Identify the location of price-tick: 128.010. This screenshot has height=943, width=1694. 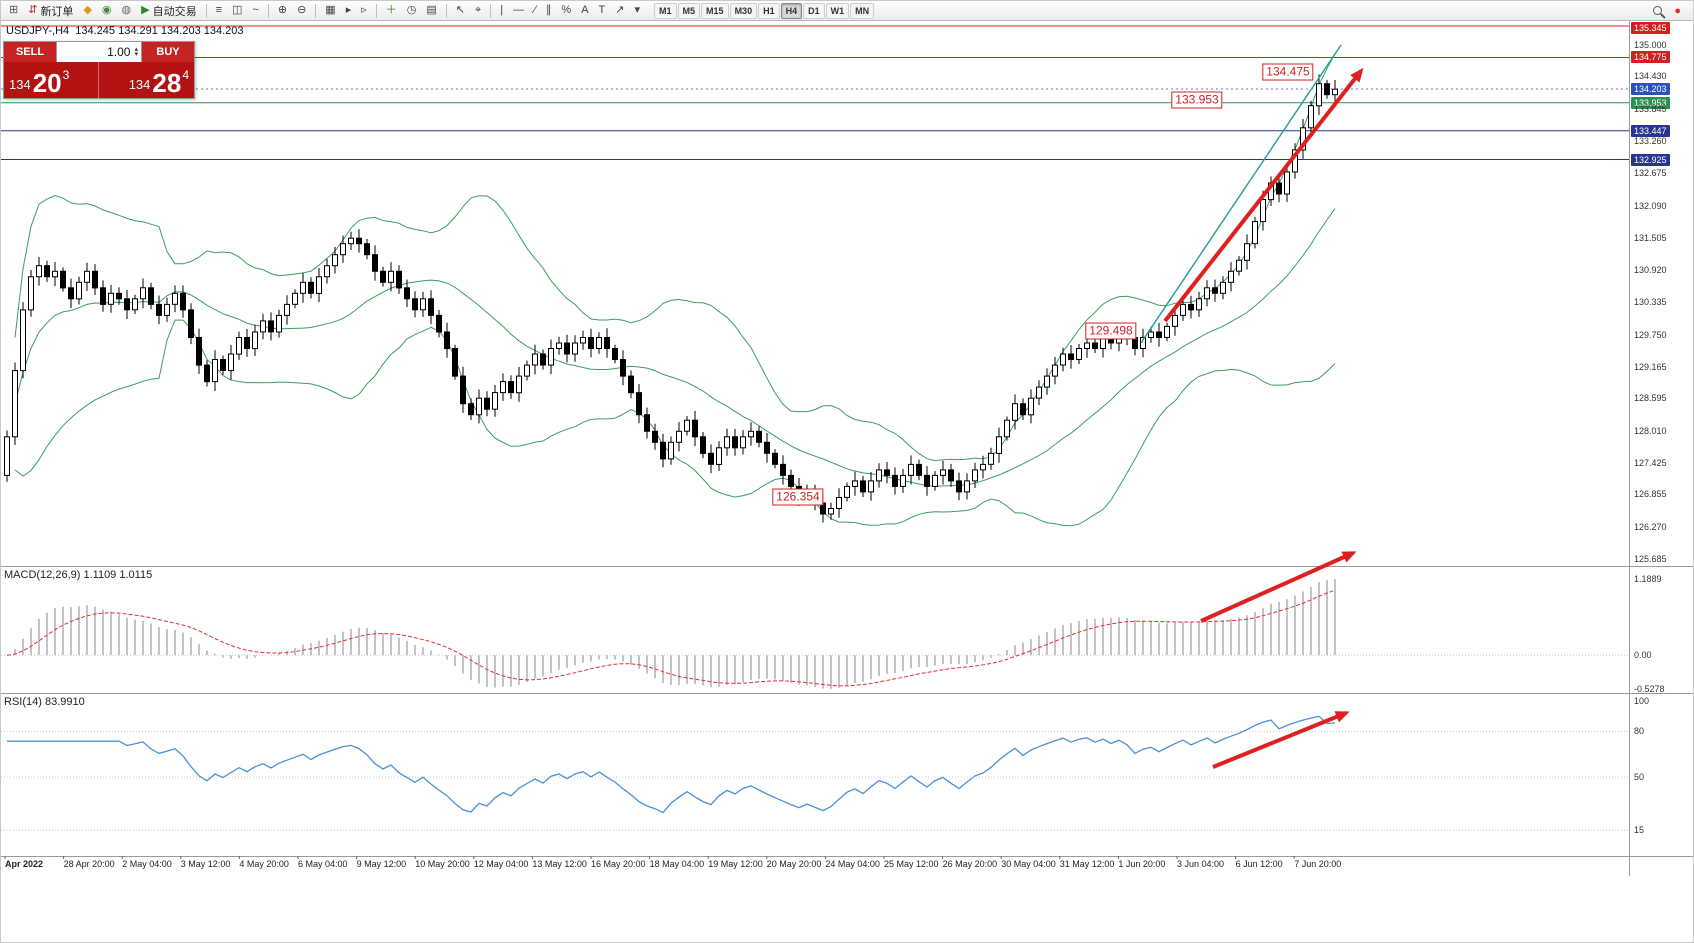
(1650, 430).